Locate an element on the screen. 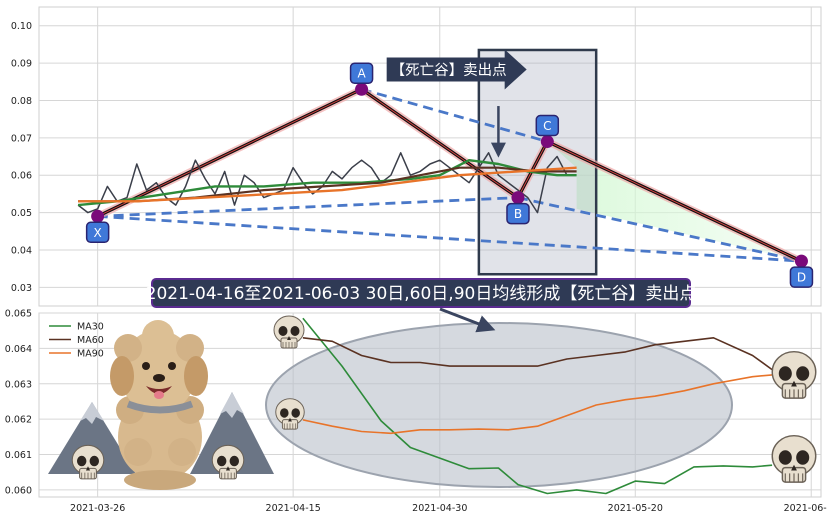 Image resolution: width=827 pixels, height=520 pixels. pattern-point-x-box is located at coordinates (97, 232).